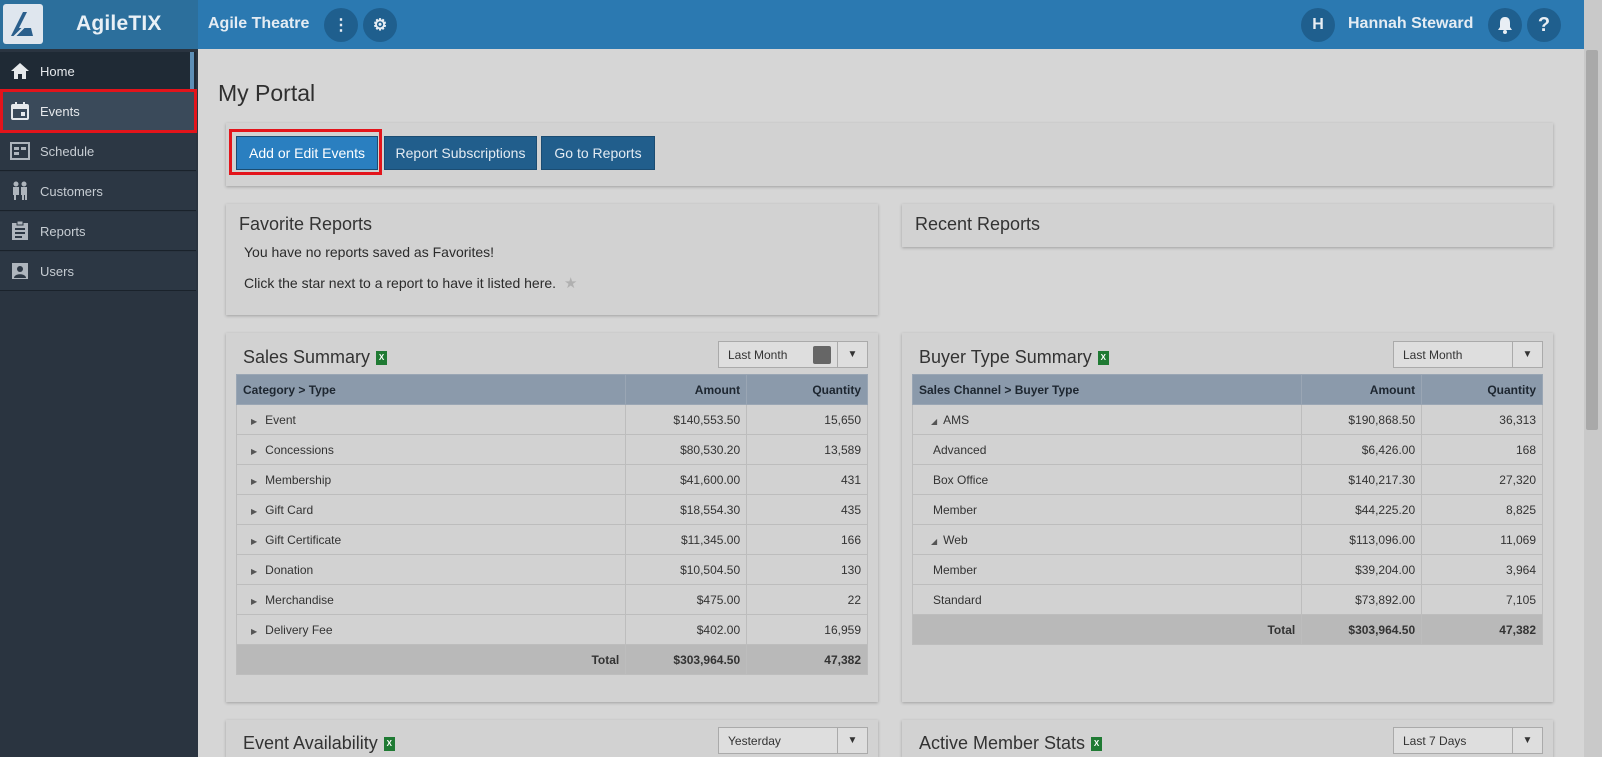  Describe the element at coordinates (686, 599) in the screenshot. I see `amount-cell: $475.00` at that location.